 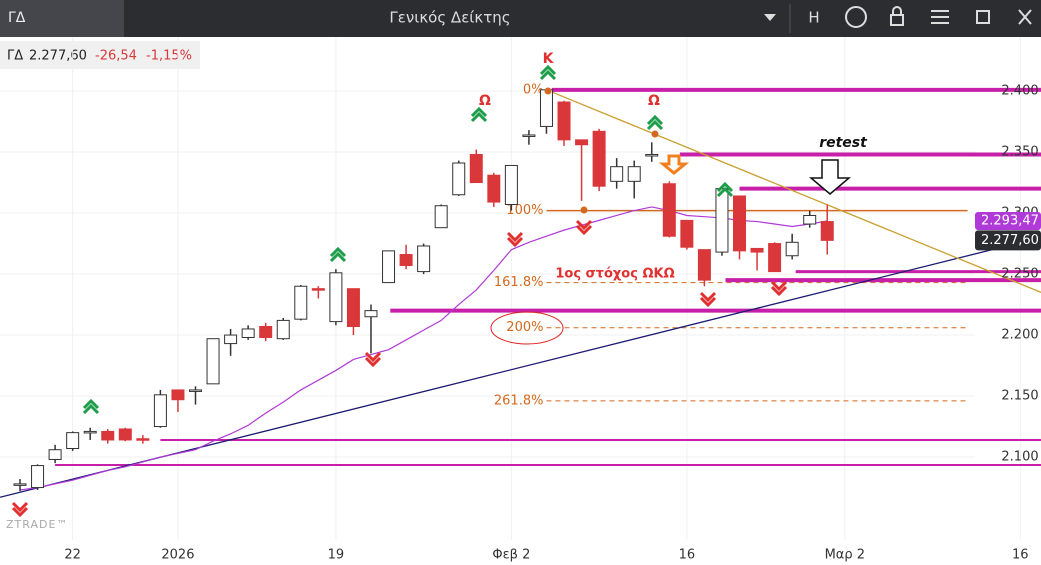 What do you see at coordinates (520, 18) in the screenshot?
I see `title-bar` at bounding box center [520, 18].